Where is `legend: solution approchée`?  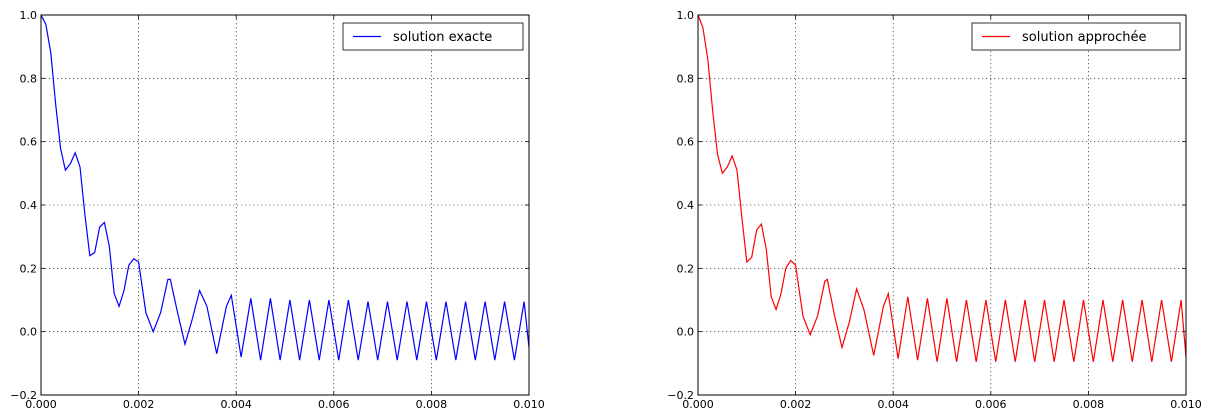
legend: solution approchée is located at coordinates (1076, 36).